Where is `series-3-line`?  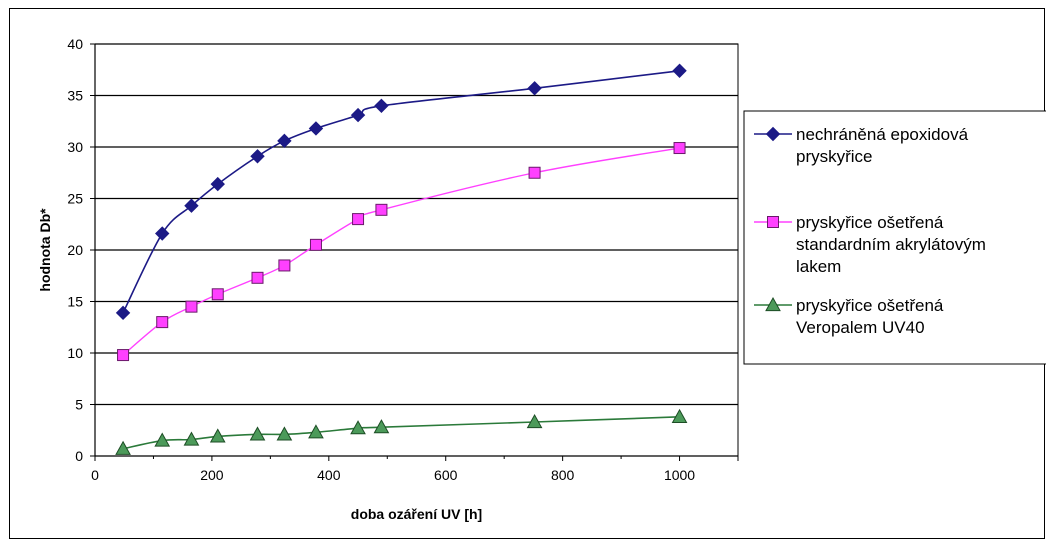 series-3-line is located at coordinates (401, 433).